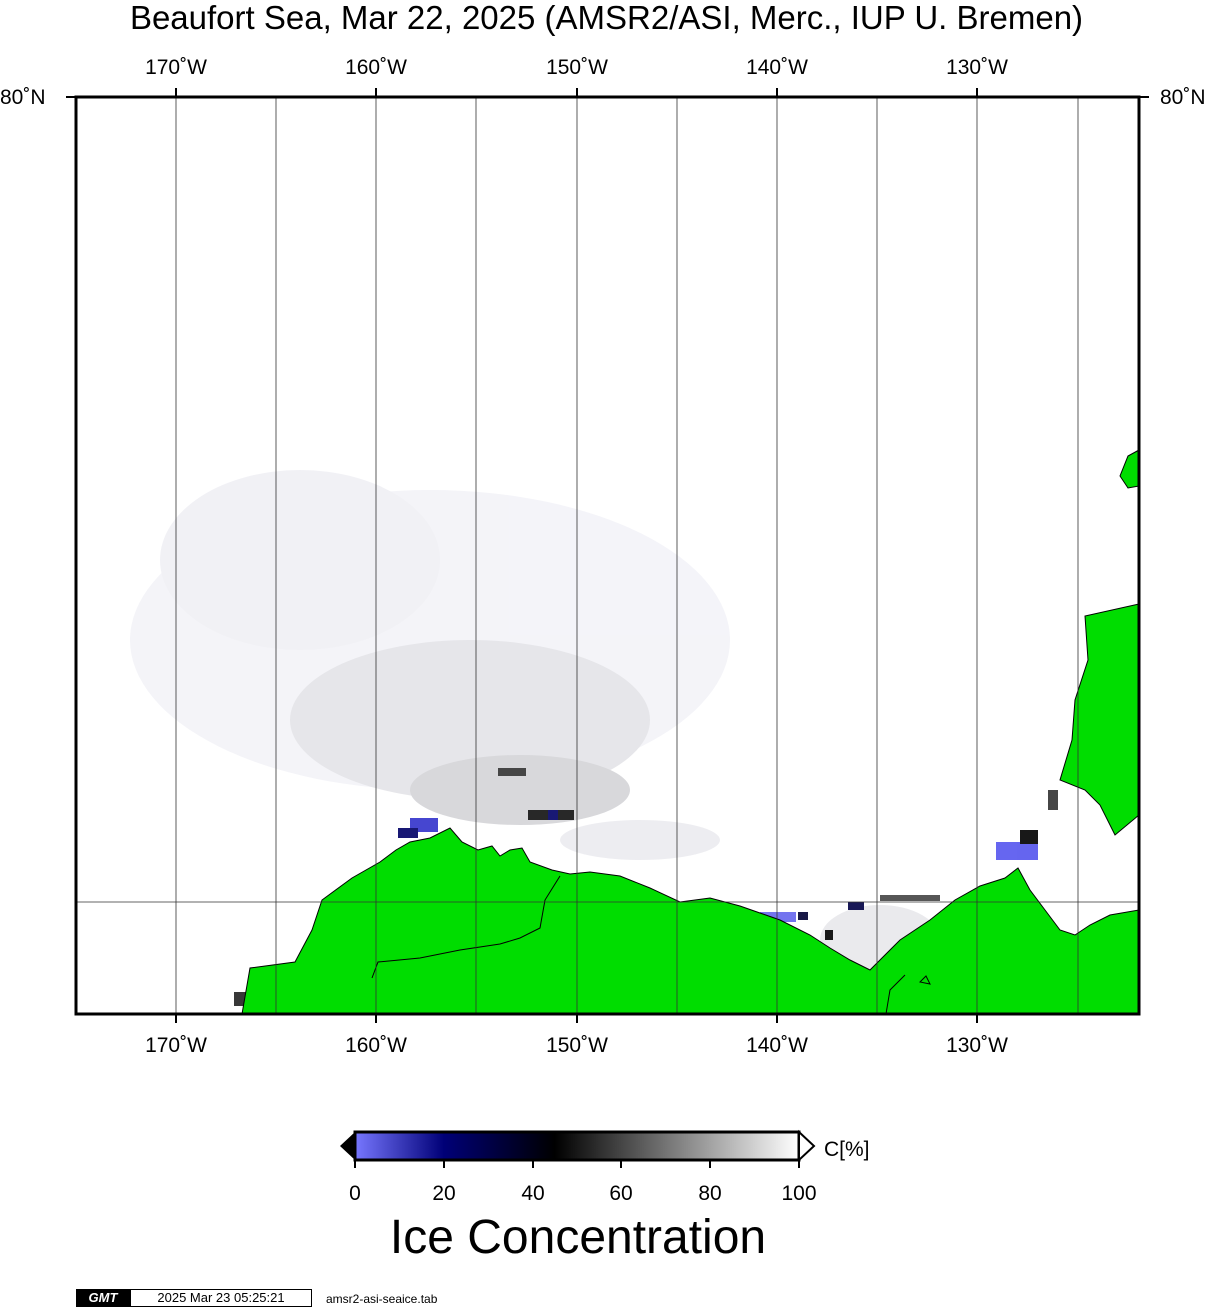 The image size is (1213, 1310). I want to click on colorbar, so click(578, 1148).